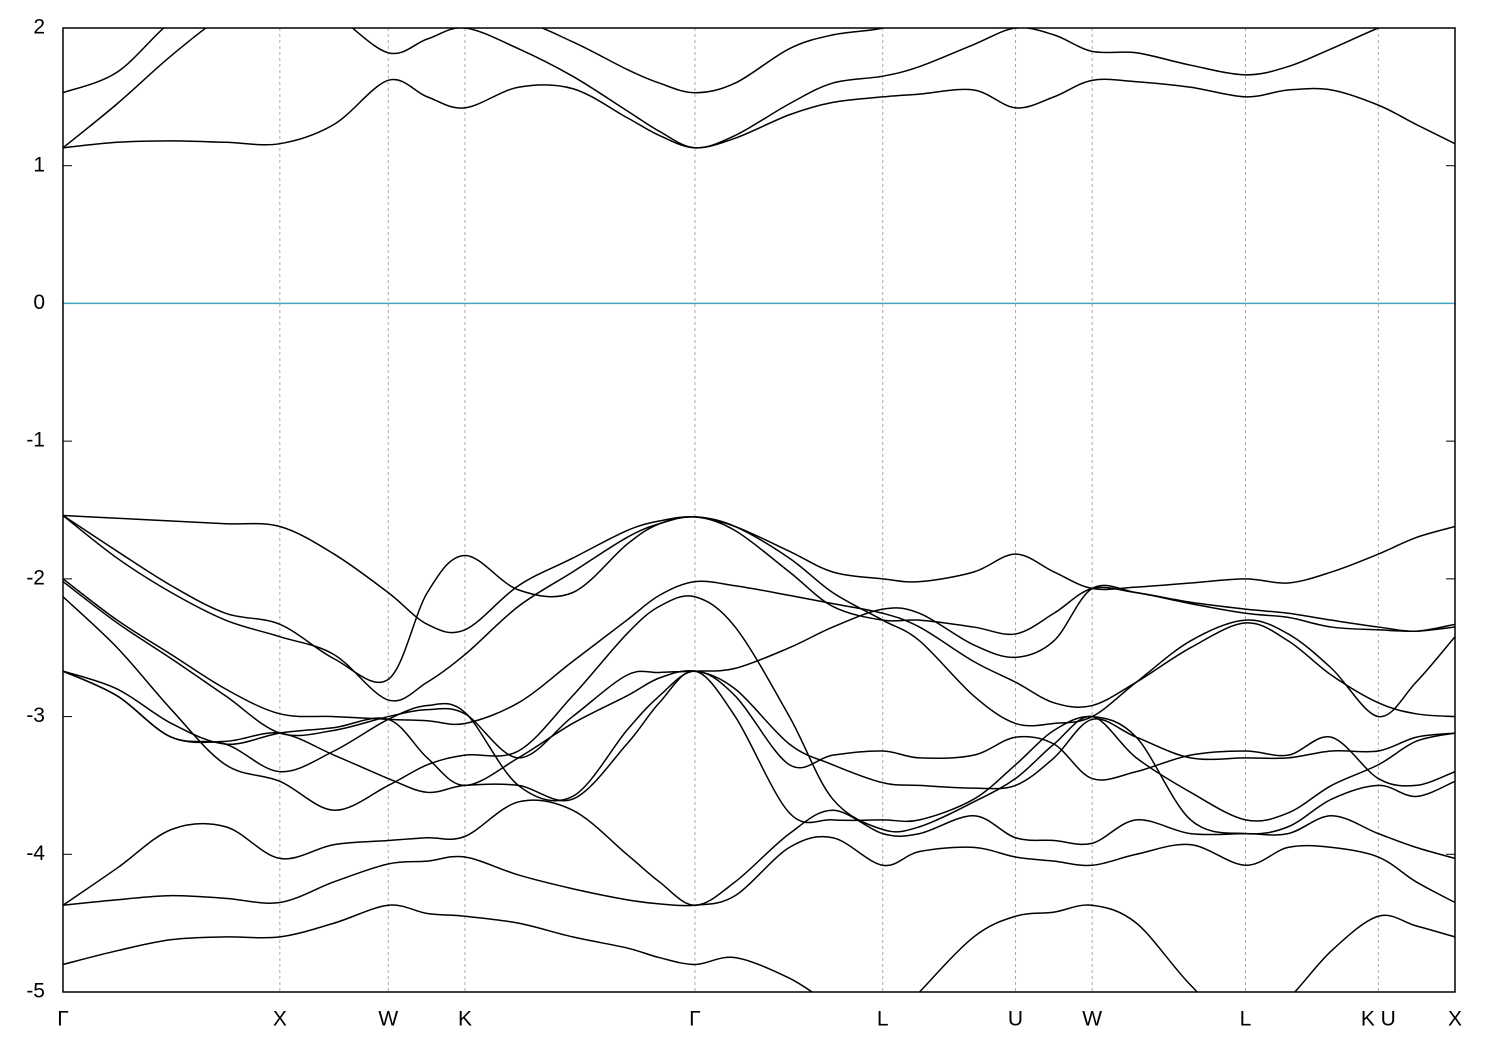 Image resolution: width=1500 pixels, height=1050 pixels. What do you see at coordinates (39, 164) in the screenshot?
I see `y-tick-label: 1` at bounding box center [39, 164].